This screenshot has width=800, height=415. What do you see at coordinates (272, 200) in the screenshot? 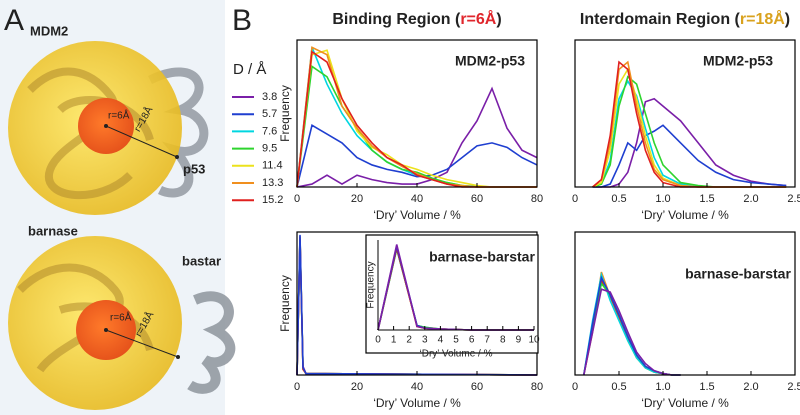
I see `legend-label: 15.2` at bounding box center [272, 200].